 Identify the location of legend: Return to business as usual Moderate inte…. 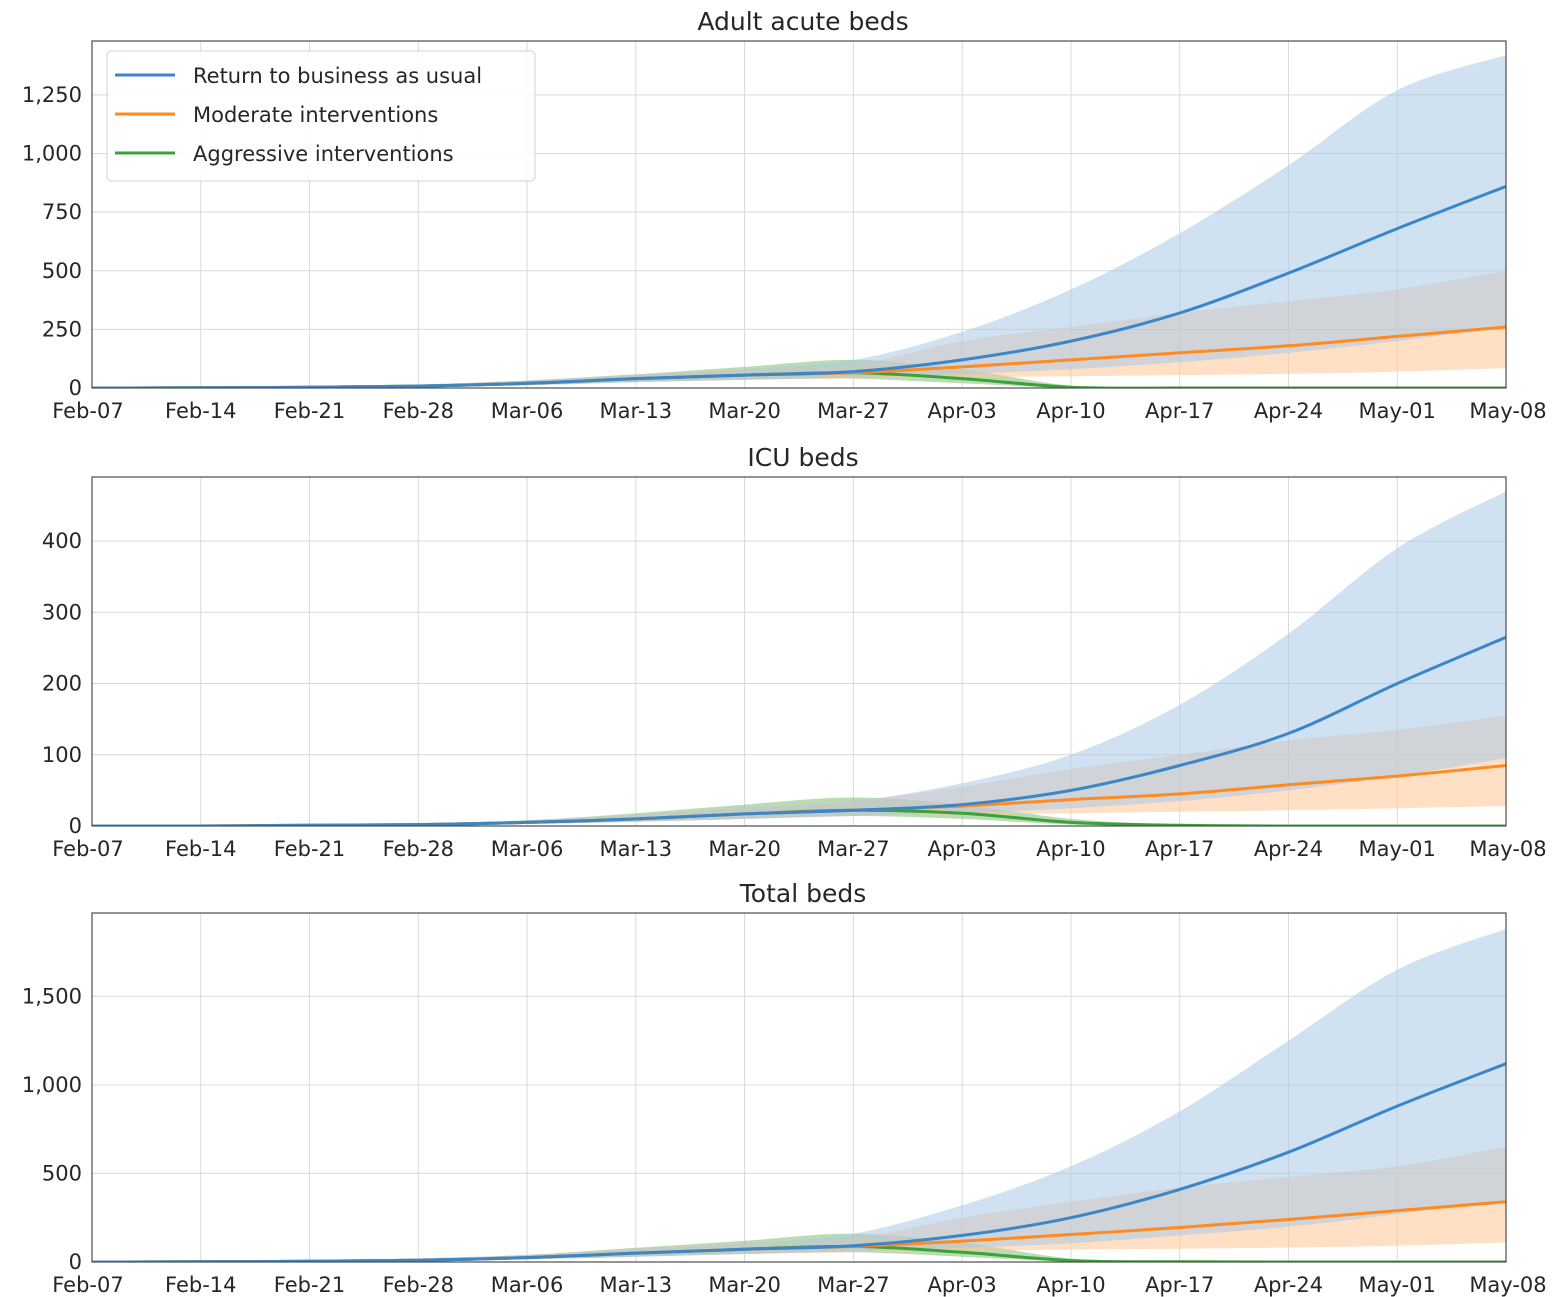
(321, 116).